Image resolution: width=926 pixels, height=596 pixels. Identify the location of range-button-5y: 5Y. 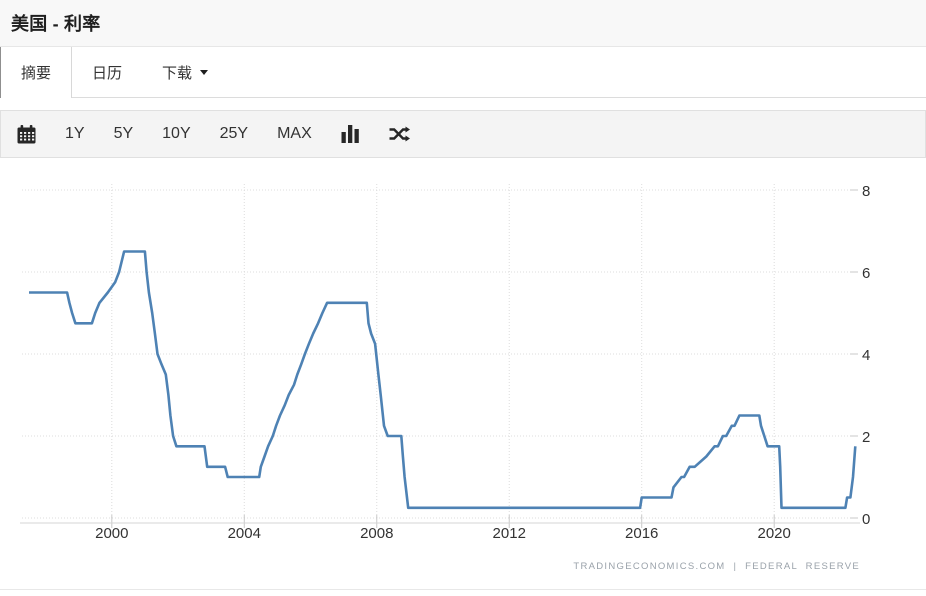
(123, 133).